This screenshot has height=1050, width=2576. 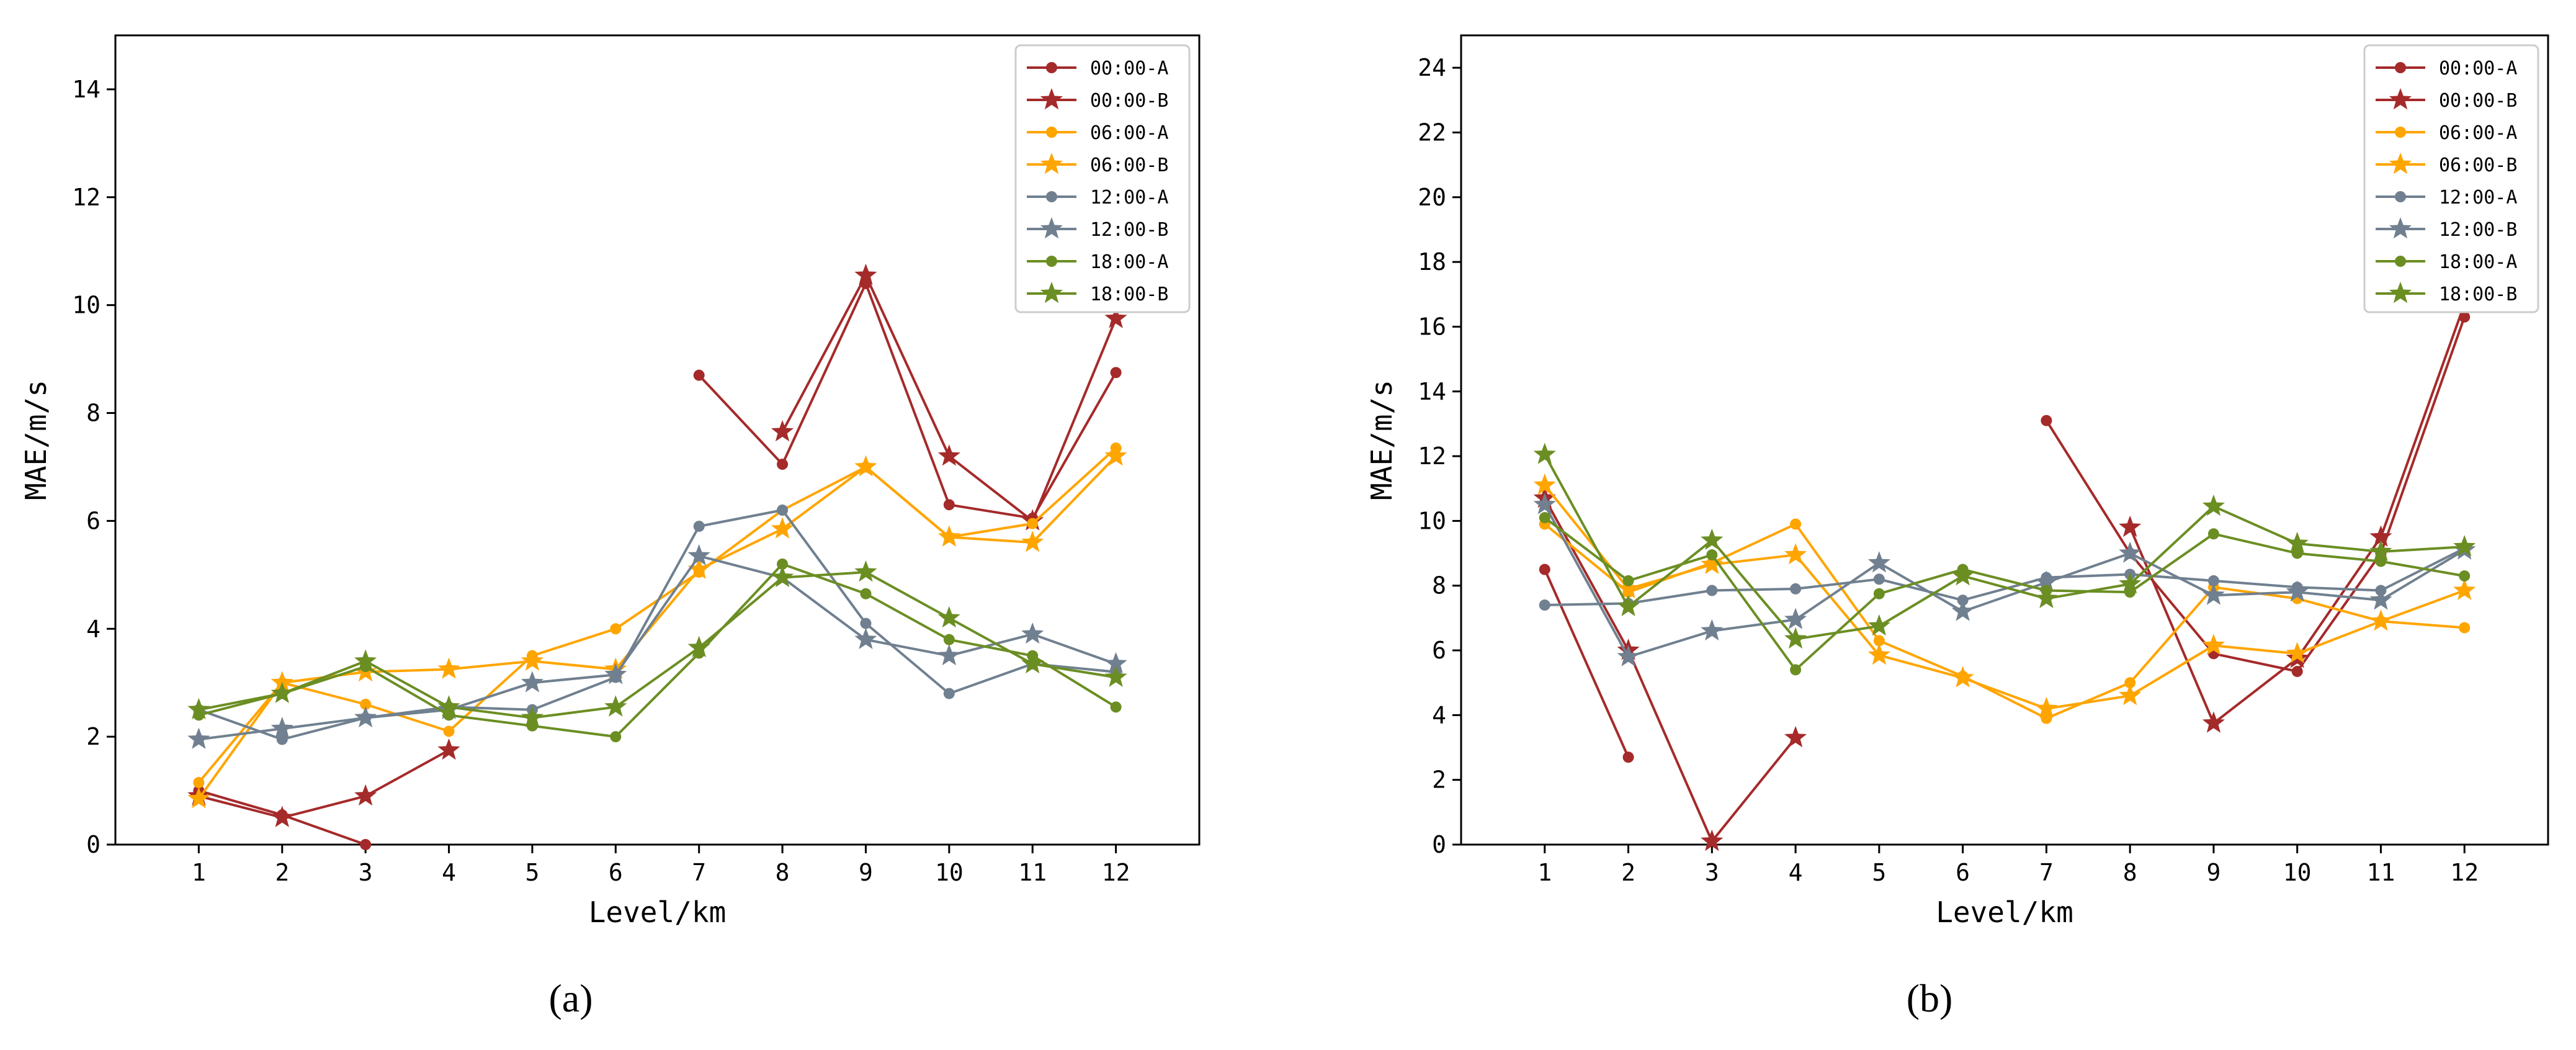 What do you see at coordinates (1586, 663) in the screenshot?
I see `series-line-00:00-A` at bounding box center [1586, 663].